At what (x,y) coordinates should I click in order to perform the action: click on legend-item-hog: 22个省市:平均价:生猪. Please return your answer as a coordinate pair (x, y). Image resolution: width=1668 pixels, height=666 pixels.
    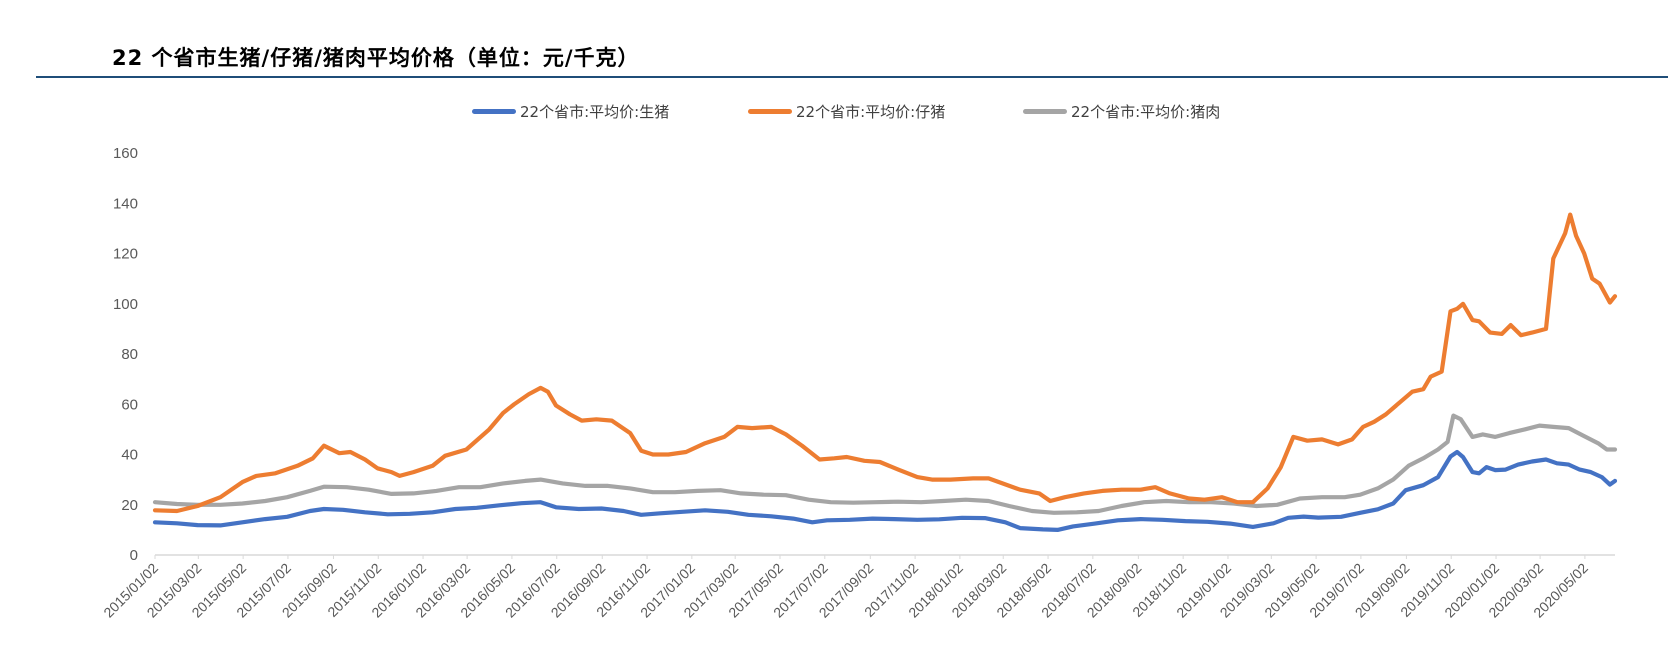
    Looking at the image, I should click on (570, 111).